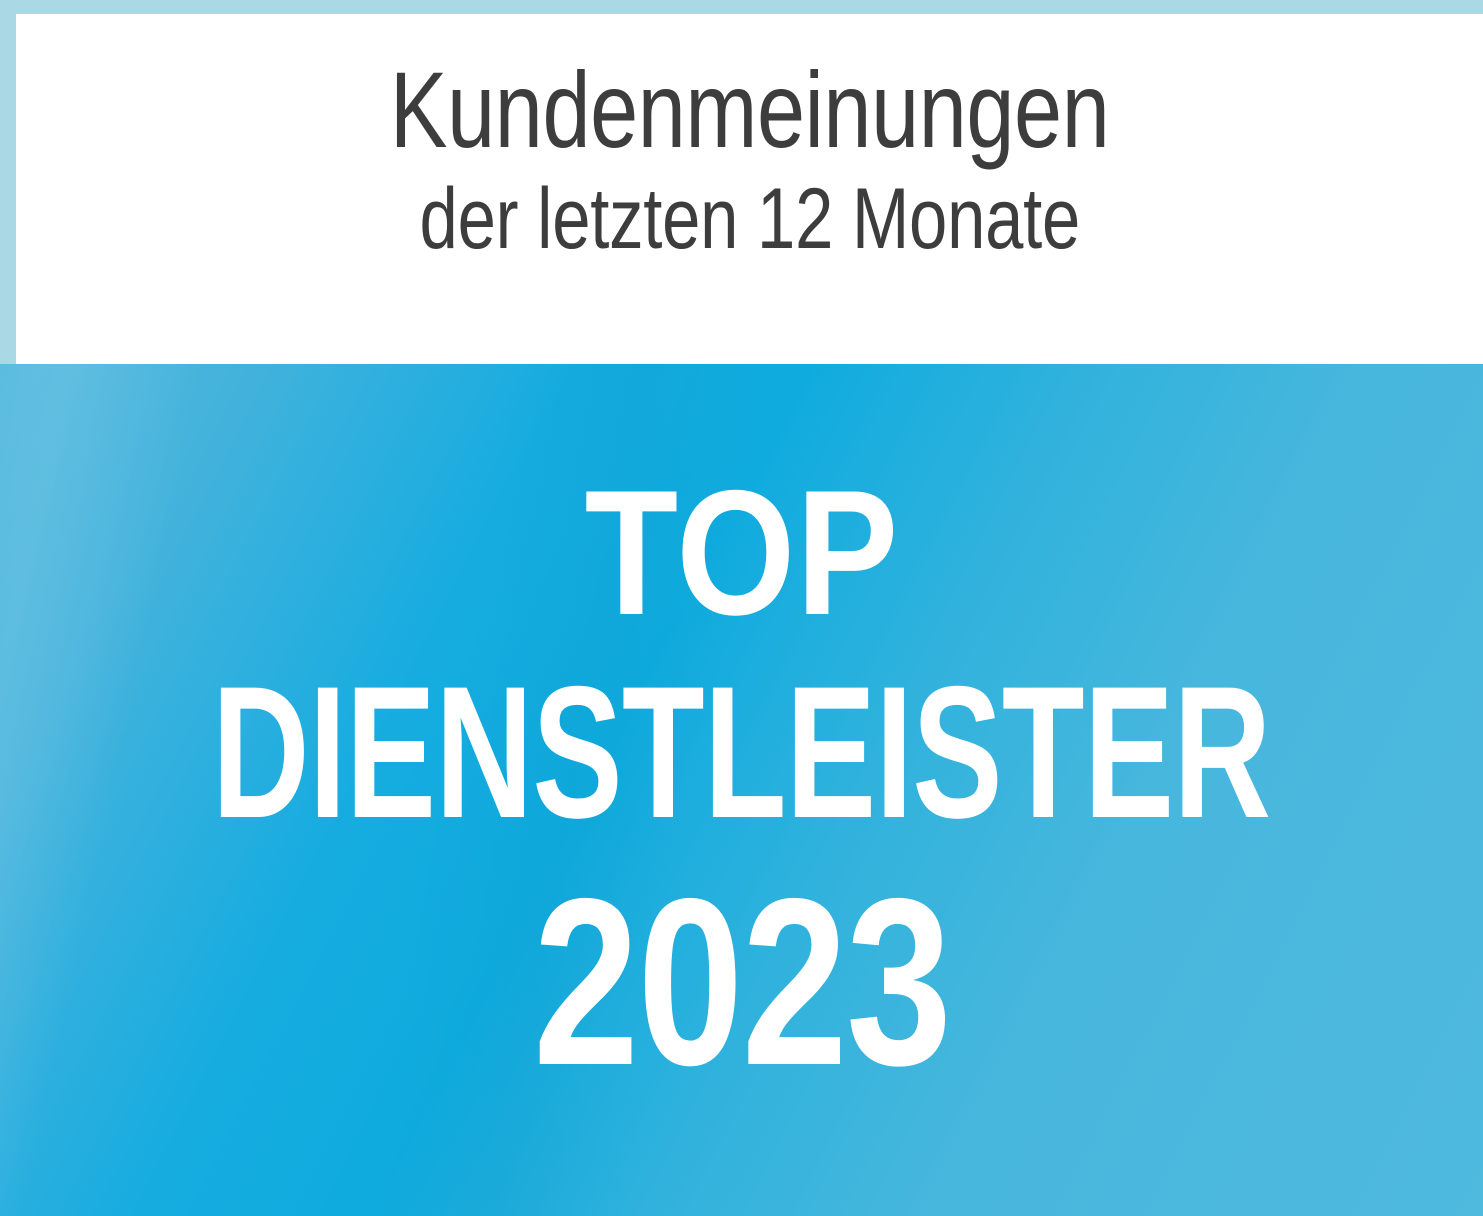  What do you see at coordinates (742, 982) in the screenshot?
I see `award-year: 2023` at bounding box center [742, 982].